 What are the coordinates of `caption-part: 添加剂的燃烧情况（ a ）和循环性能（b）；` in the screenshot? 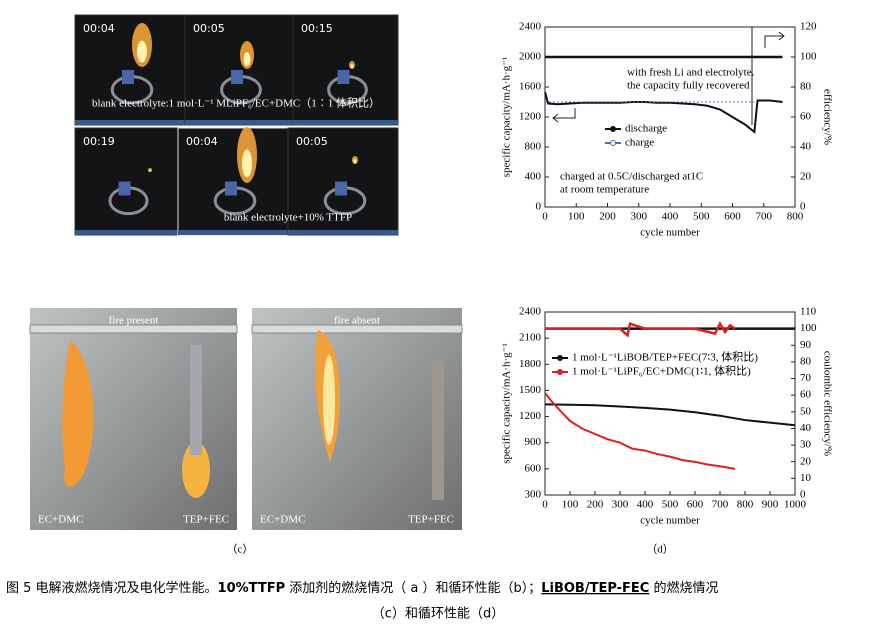 It's located at (413, 588).